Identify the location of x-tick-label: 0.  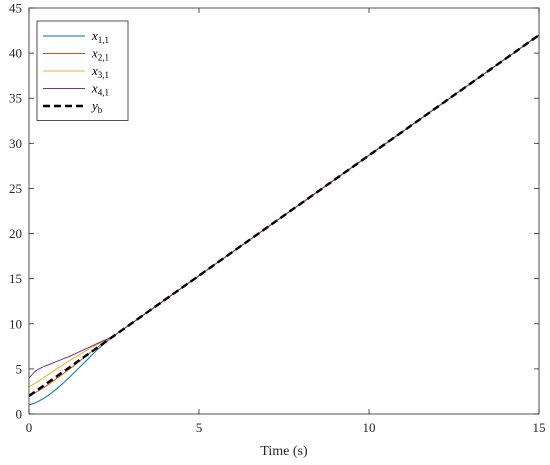
(29, 427).